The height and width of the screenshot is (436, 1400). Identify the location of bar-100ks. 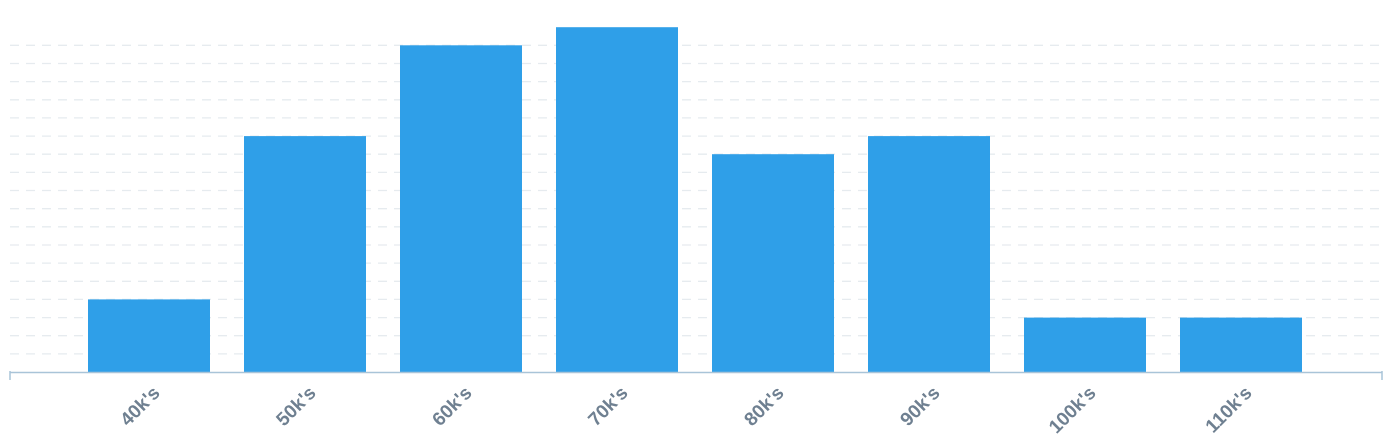
(1085, 344).